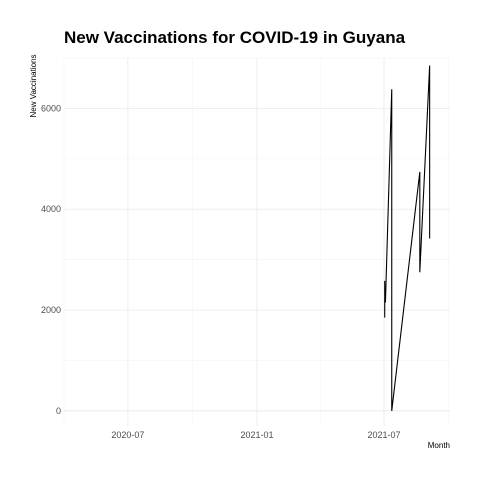 Image resolution: width=480 pixels, height=480 pixels. I want to click on series-group, so click(407, 238).